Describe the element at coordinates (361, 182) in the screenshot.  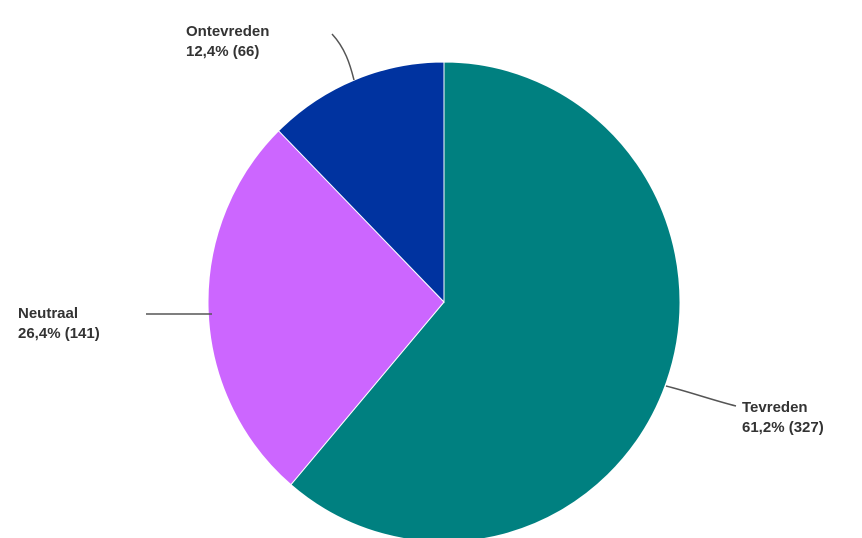
I see `pie-slice-ontevreden` at that location.